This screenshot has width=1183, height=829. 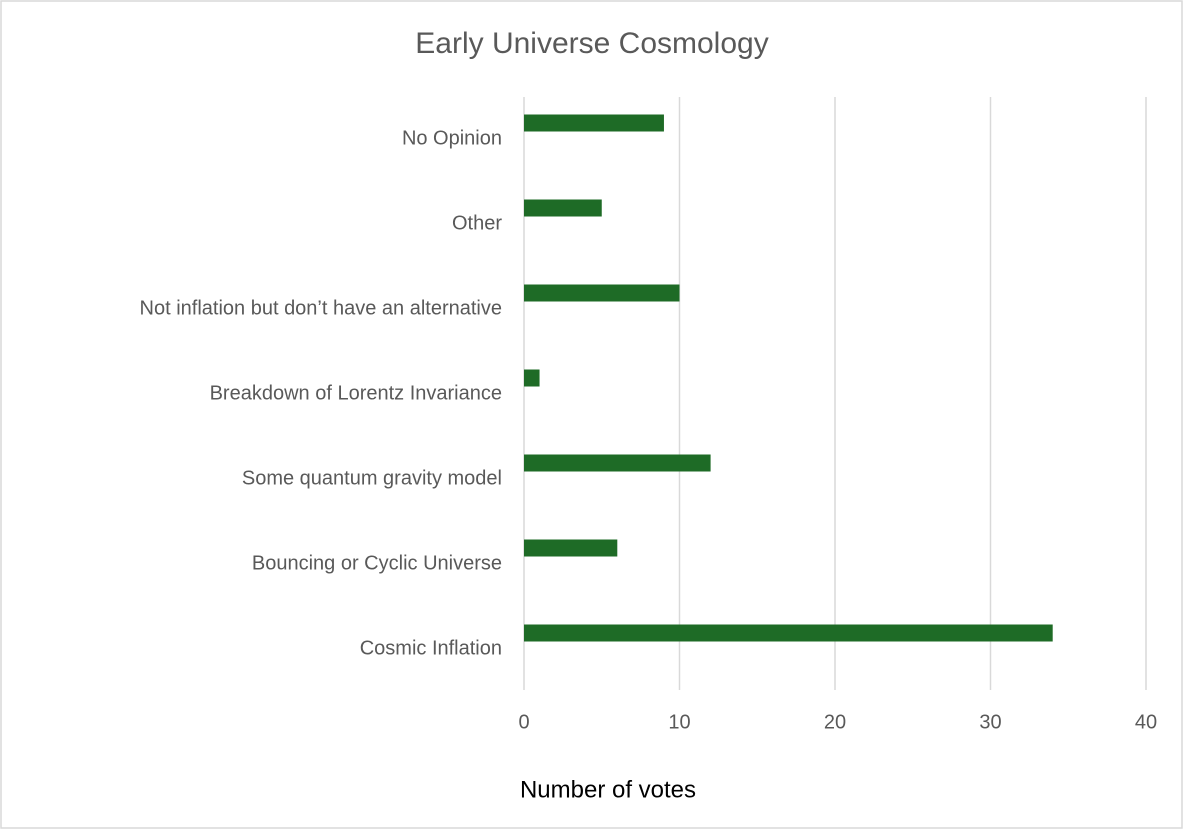 I want to click on y-tick-label: No Opinion, so click(x=452, y=138).